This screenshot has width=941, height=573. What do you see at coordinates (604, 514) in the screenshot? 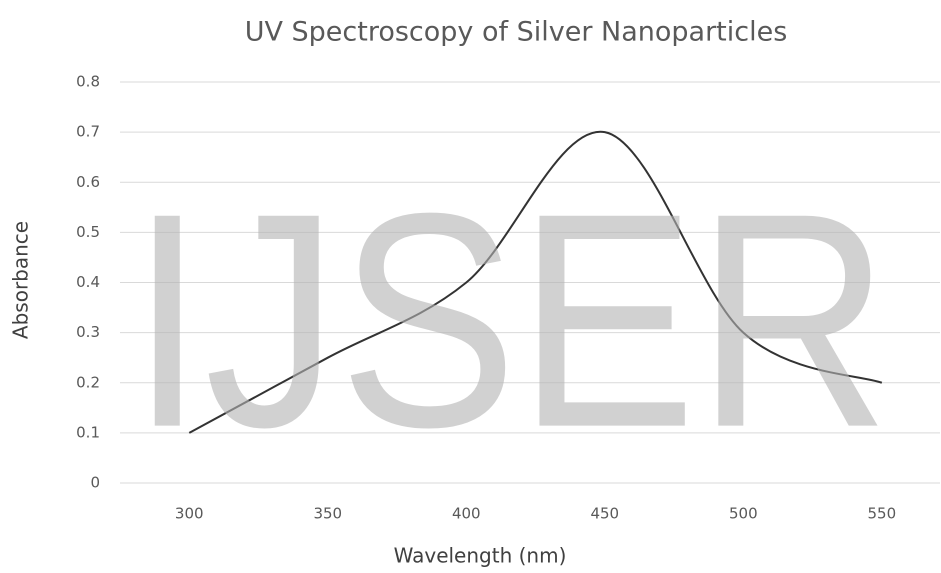
I see `x-tick-label: 450` at bounding box center [604, 514].